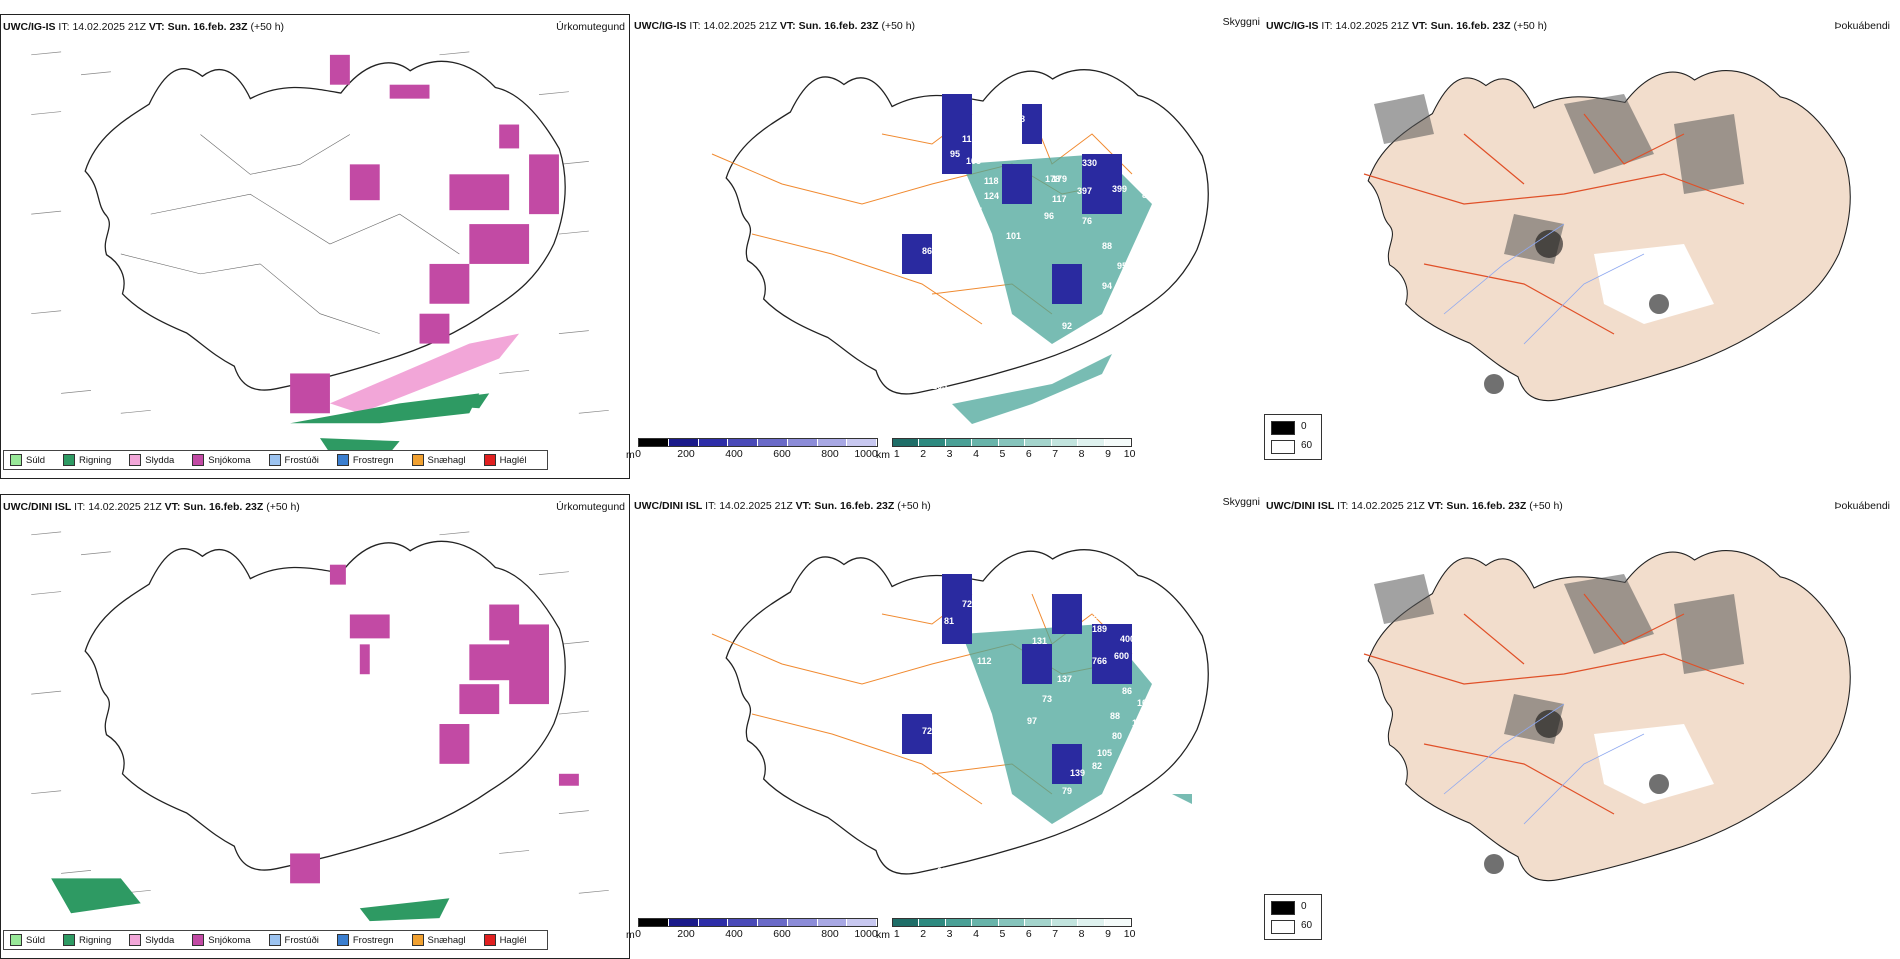  What do you see at coordinates (1169, 663) in the screenshot?
I see `vis-label: 191` at bounding box center [1169, 663].